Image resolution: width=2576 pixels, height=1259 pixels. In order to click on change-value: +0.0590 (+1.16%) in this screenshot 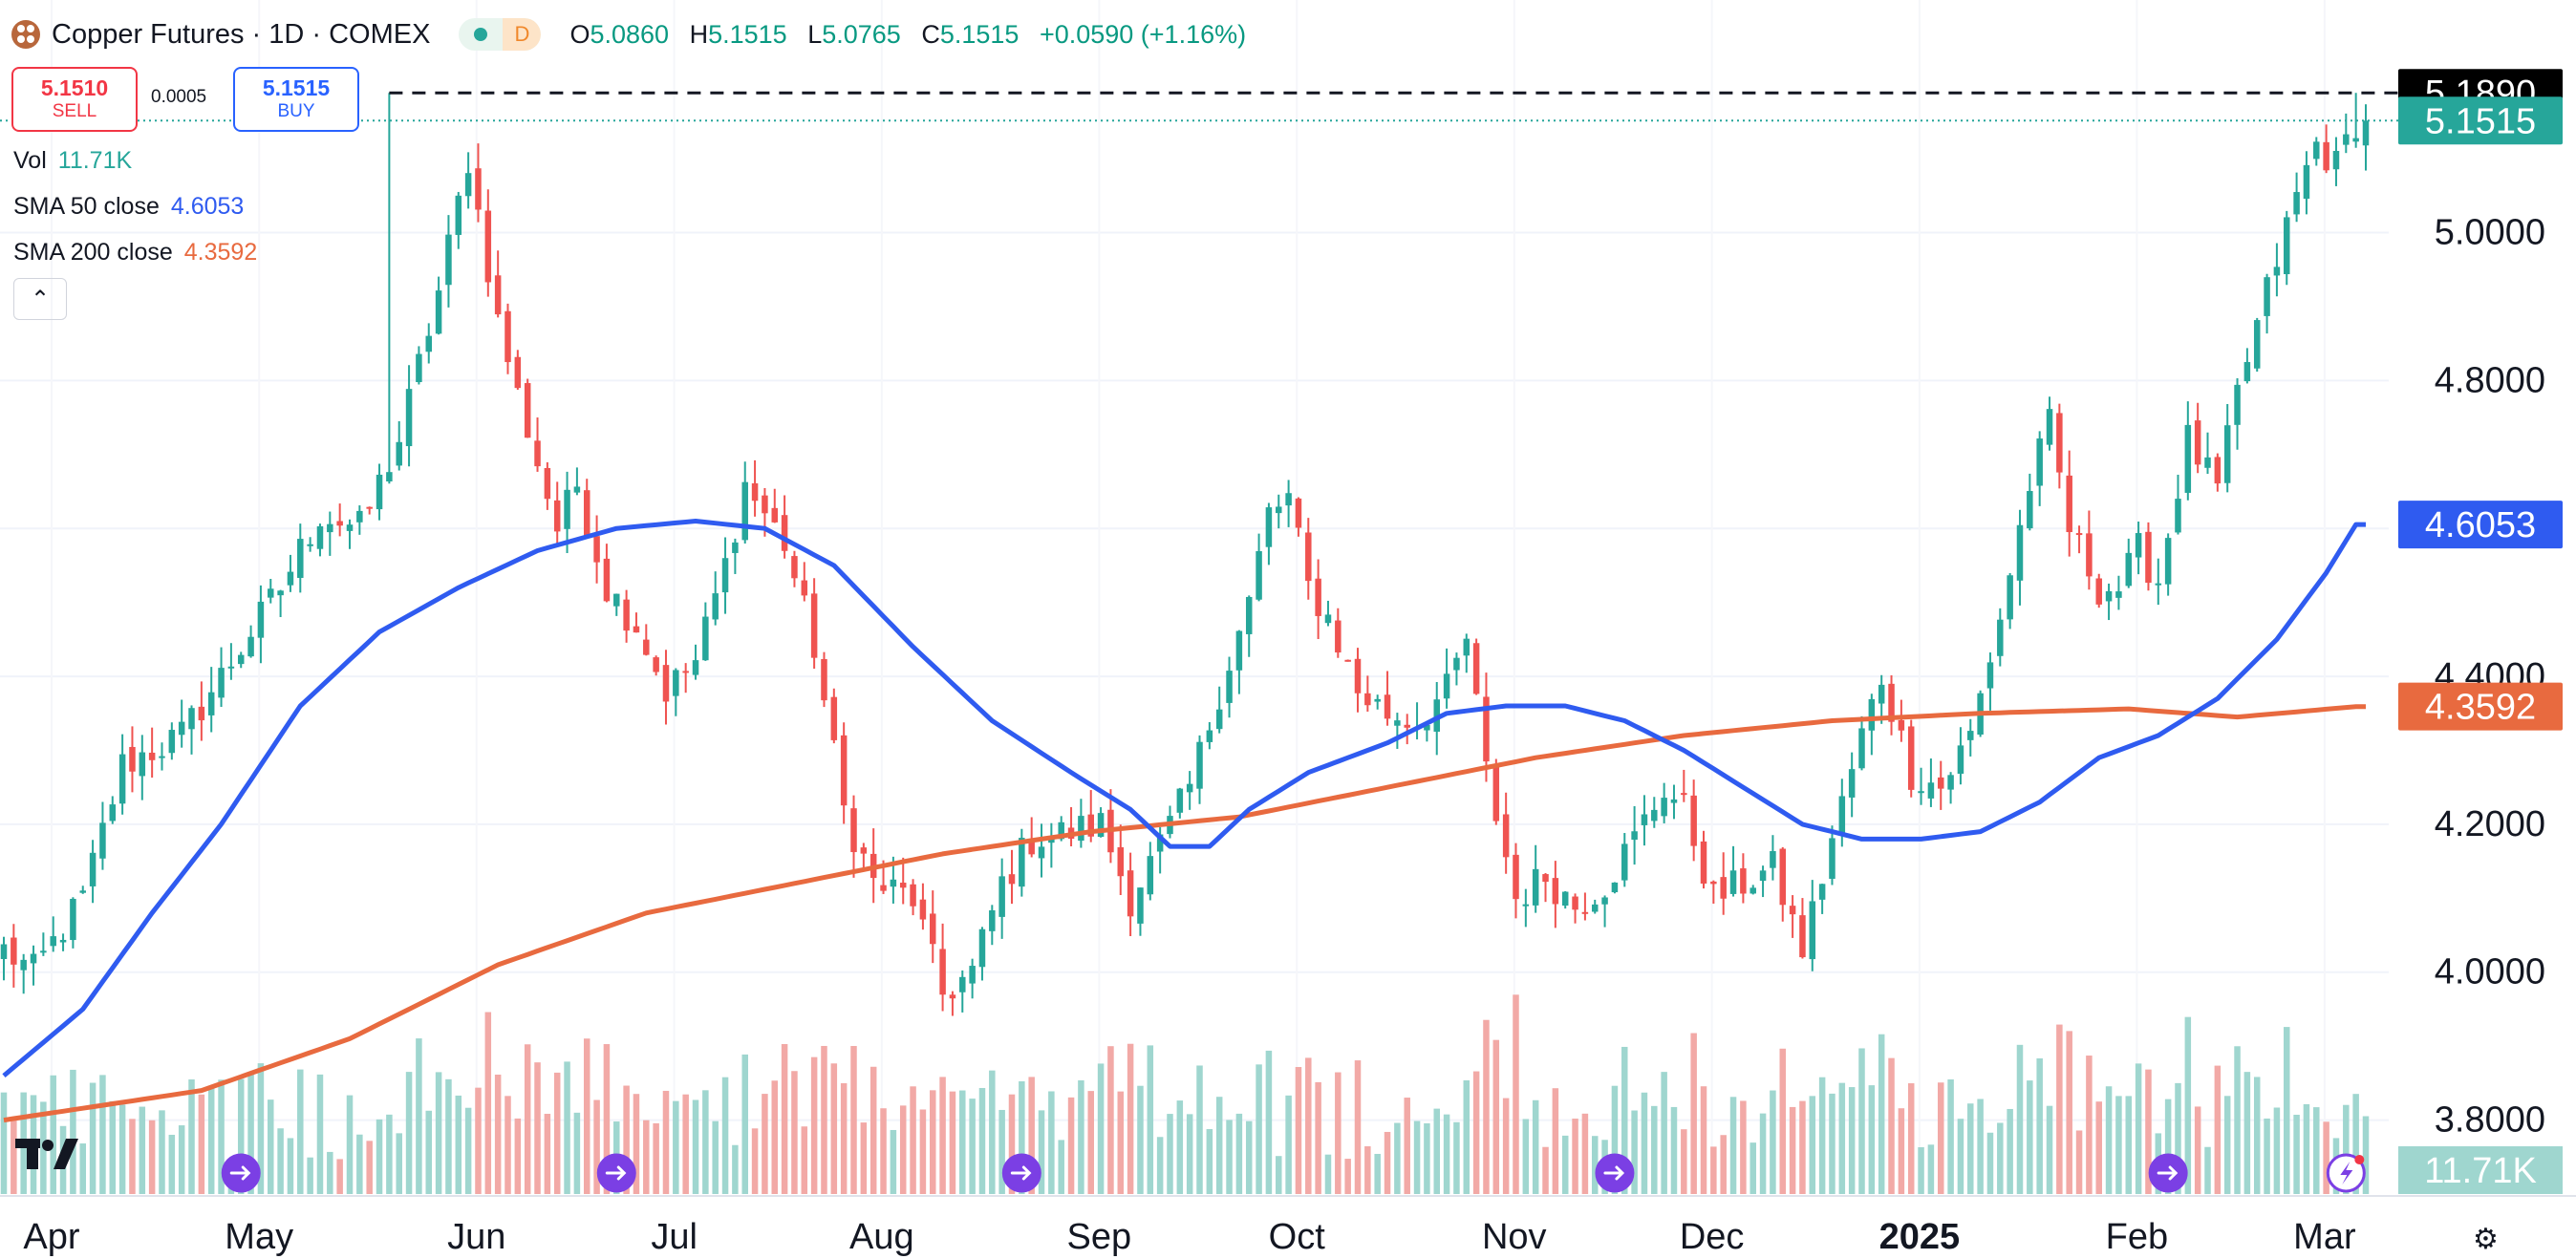, I will do `click(1143, 34)`.